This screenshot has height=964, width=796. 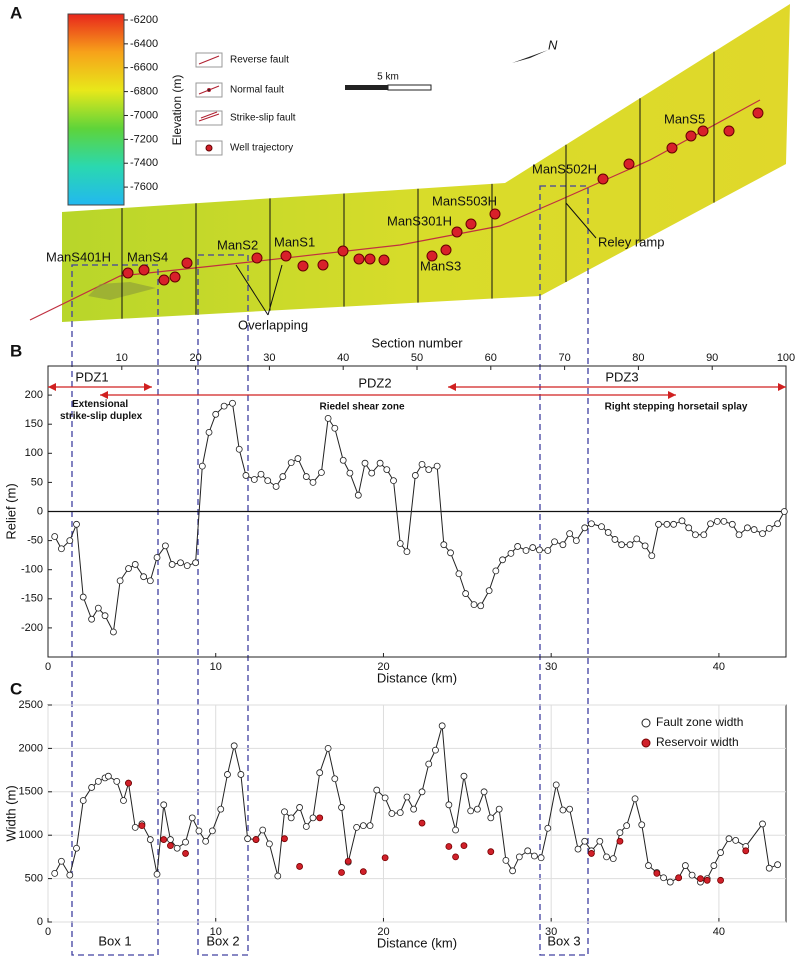 I want to click on colorbar-tick-label: -6800, so click(x=144, y=92).